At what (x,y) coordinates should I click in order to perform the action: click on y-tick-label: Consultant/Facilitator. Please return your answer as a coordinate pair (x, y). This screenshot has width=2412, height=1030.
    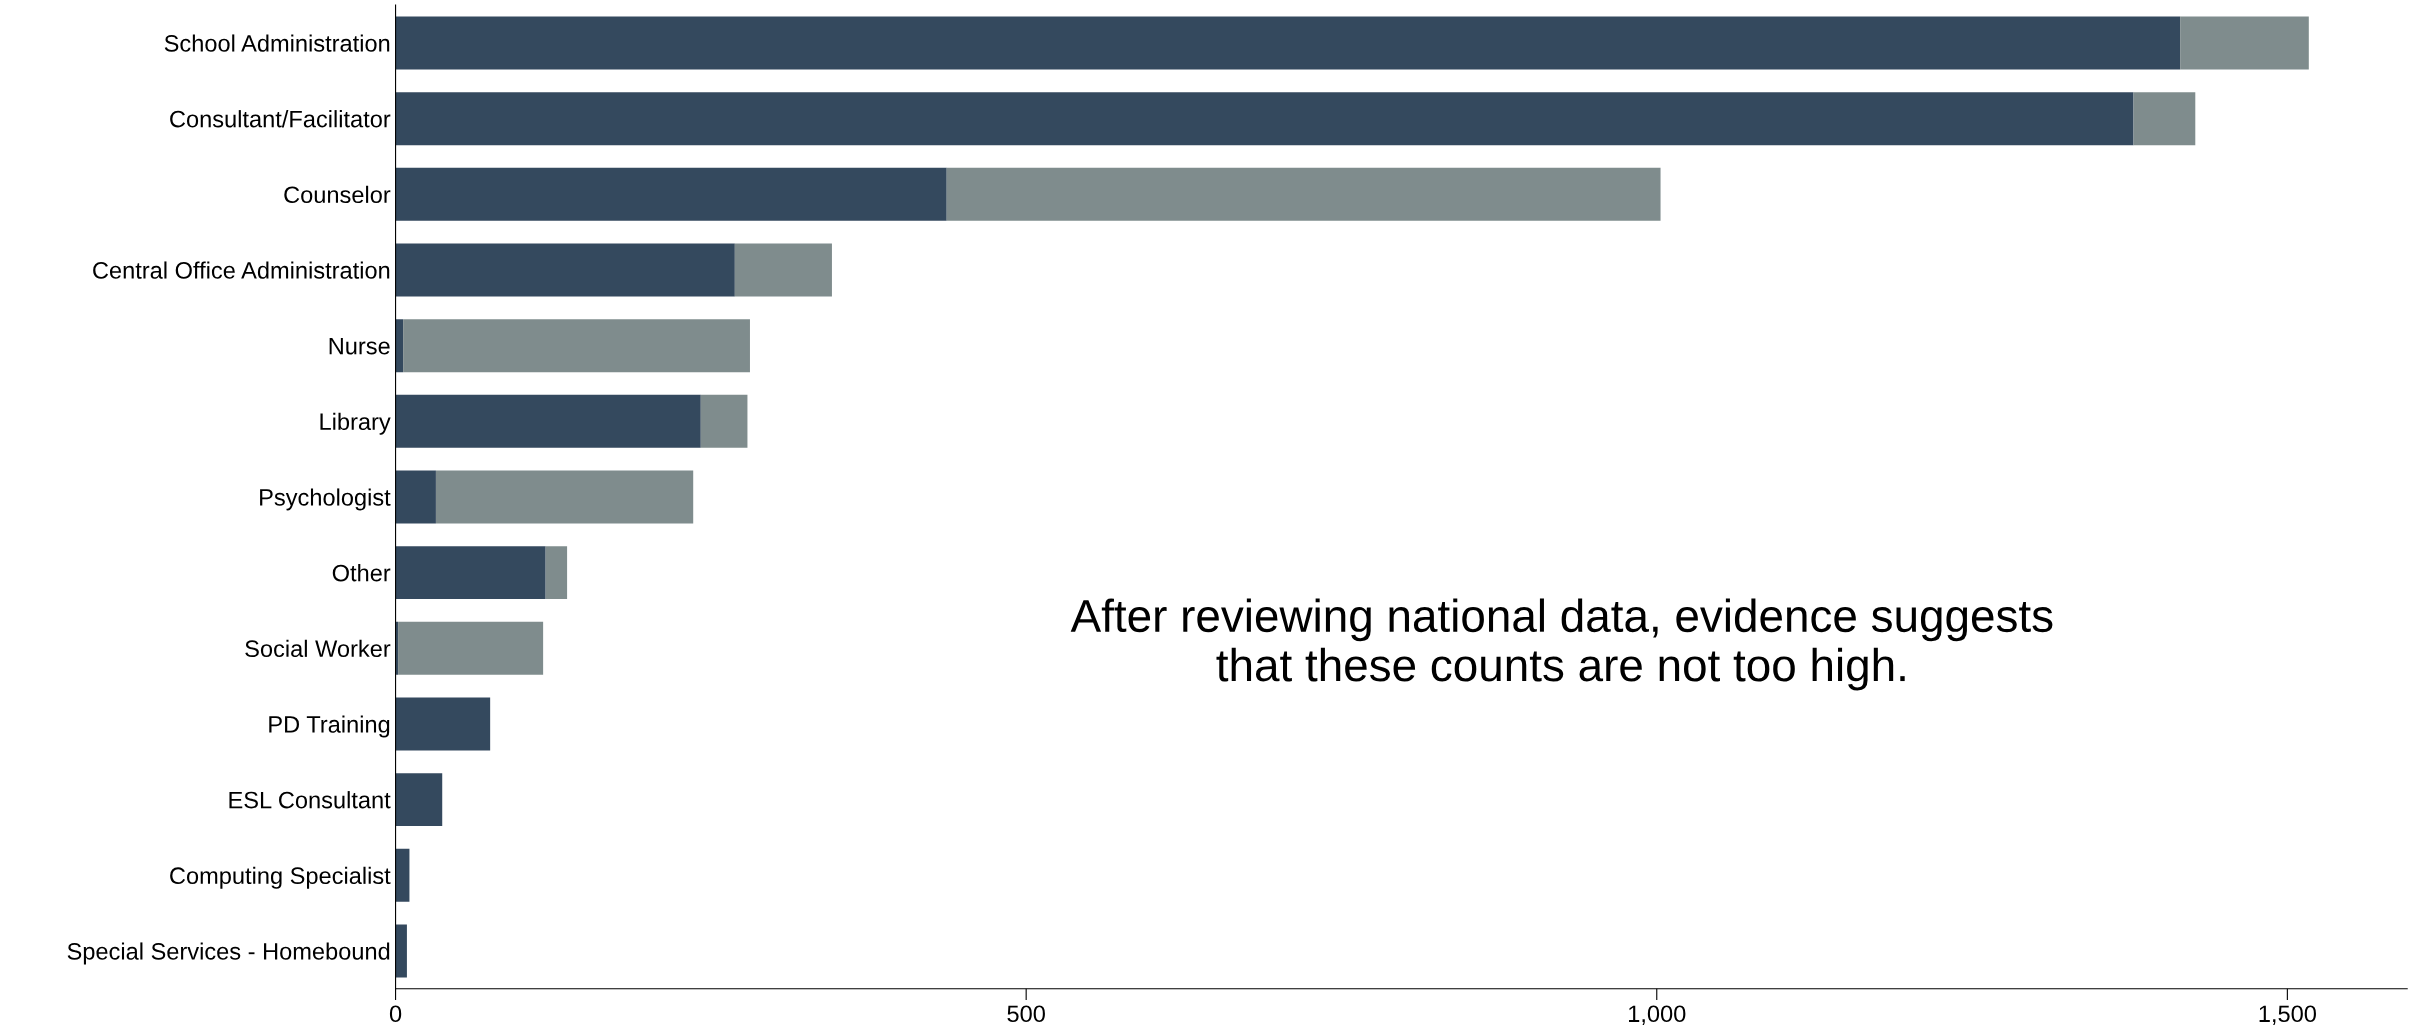
    Looking at the image, I should click on (280, 119).